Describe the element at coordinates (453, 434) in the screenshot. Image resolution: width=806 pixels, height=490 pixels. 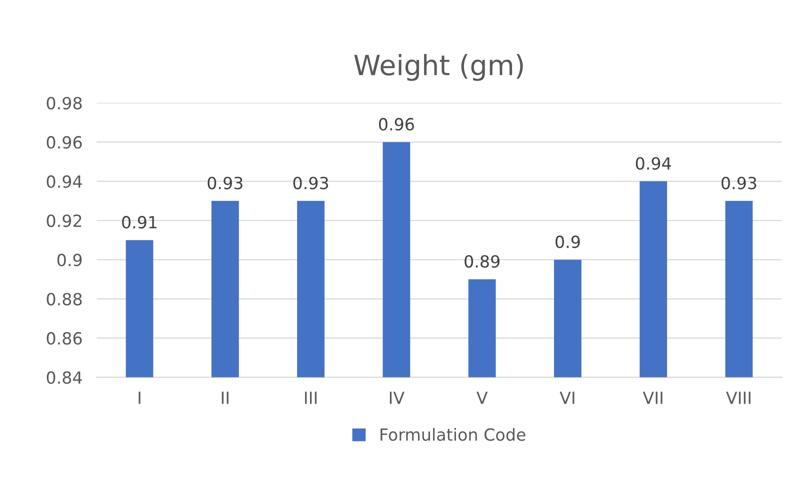
I see `legend-label: Formulation Code` at that location.